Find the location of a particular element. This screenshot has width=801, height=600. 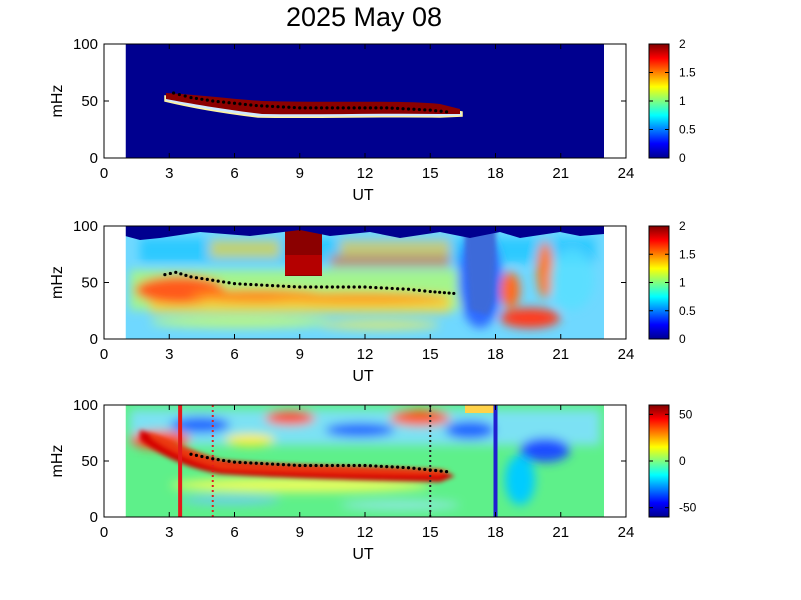

x-tick-label: 9 is located at coordinates (300, 532).